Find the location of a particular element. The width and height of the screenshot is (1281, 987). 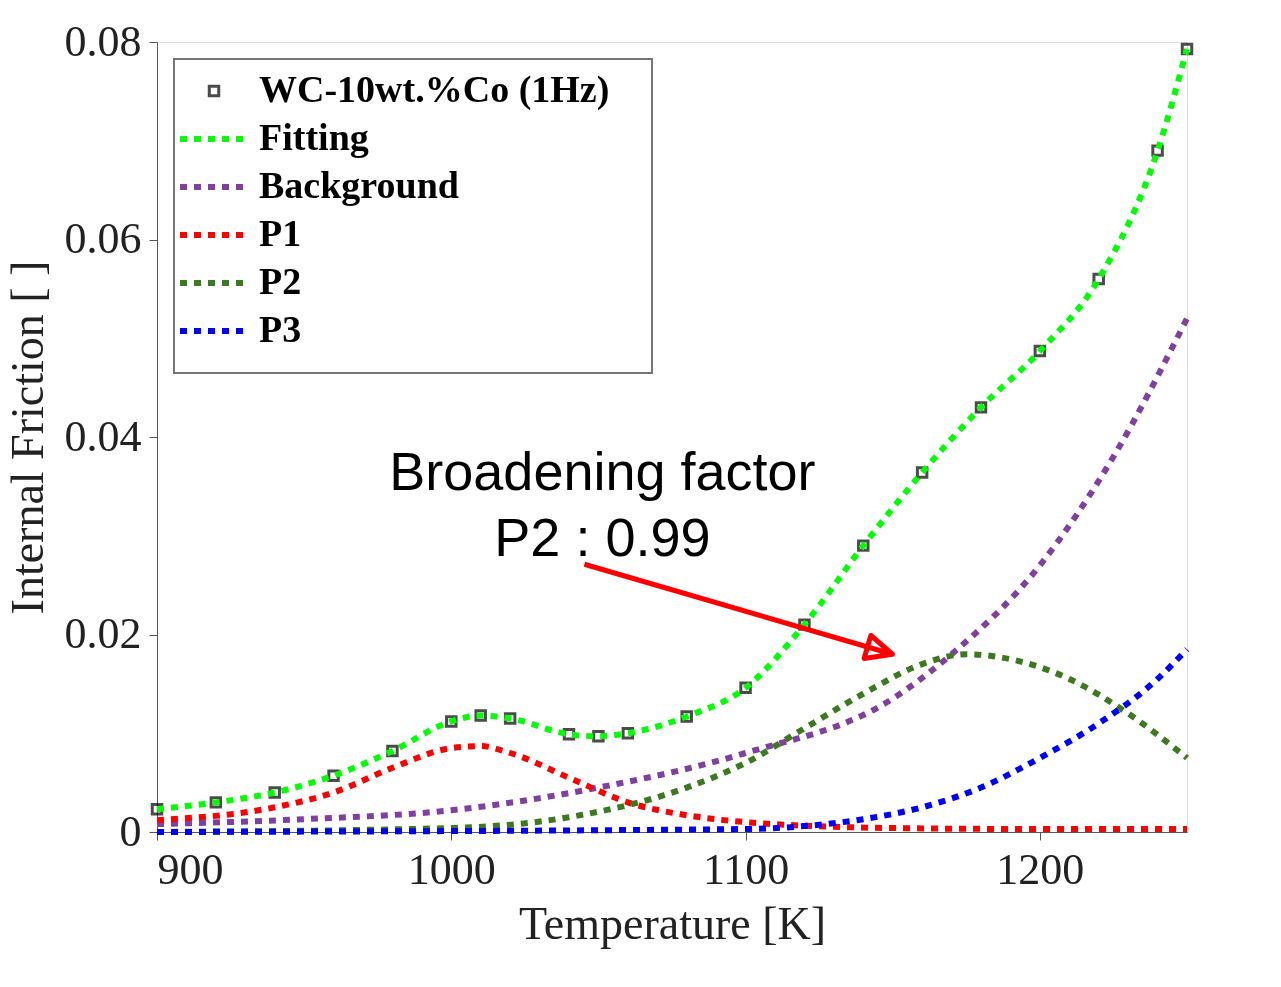

x-tick-label: 1200 is located at coordinates (1040, 869).